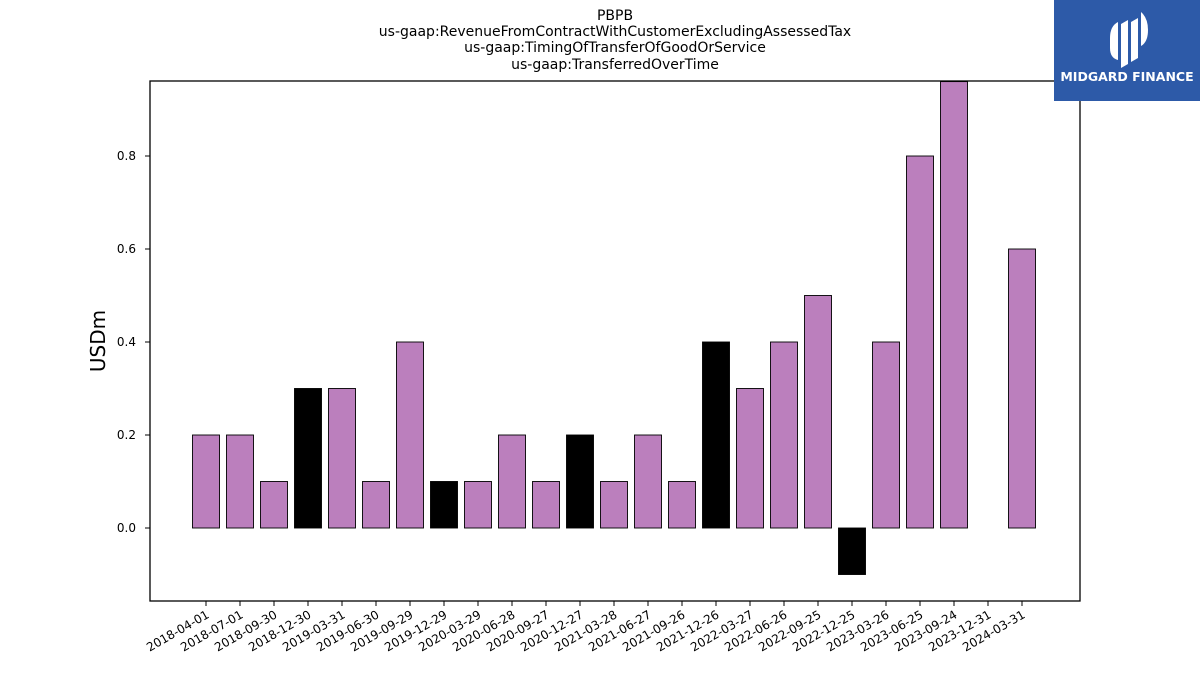 Image resolution: width=1200 pixels, height=675 pixels. Describe the element at coordinates (126, 156) in the screenshot. I see `y-tick-label: 0.8` at that location.